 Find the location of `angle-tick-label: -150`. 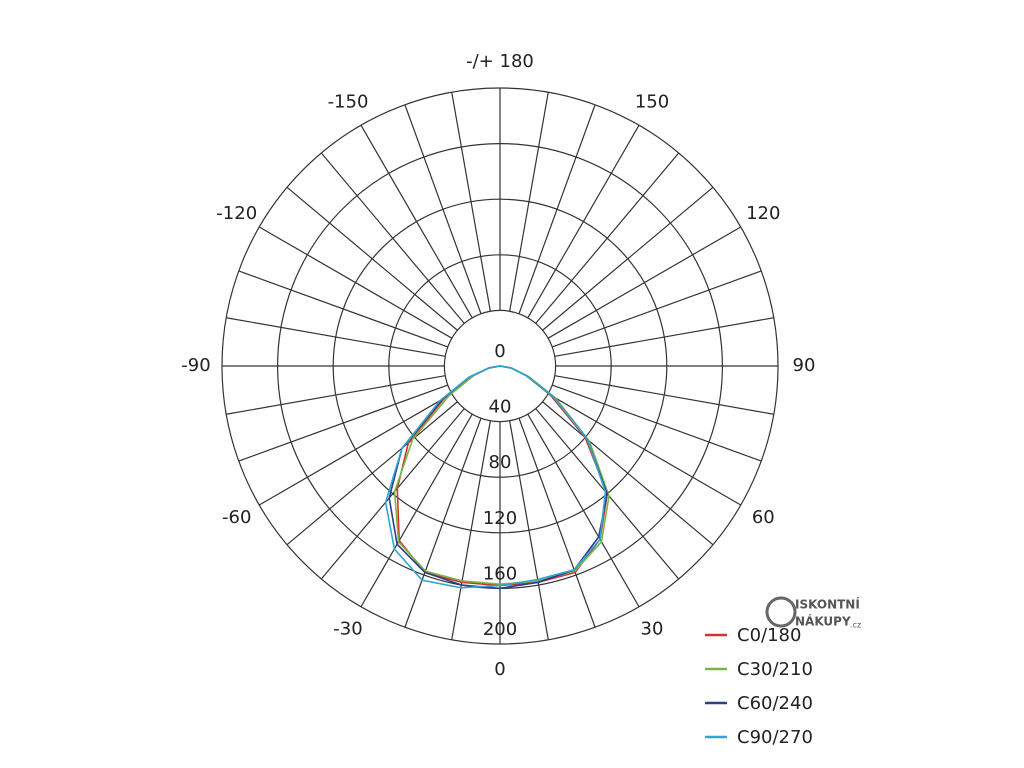

angle-tick-label: -150 is located at coordinates (348, 102).